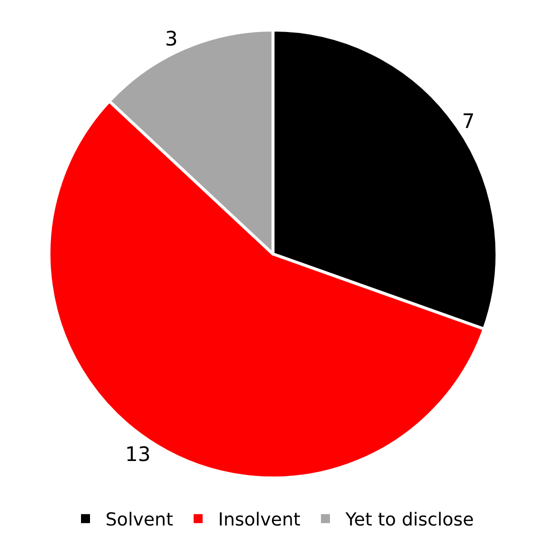 The width and height of the screenshot is (546, 549). Describe the element at coordinates (468, 120) in the screenshot. I see `data-label: 7` at that location.